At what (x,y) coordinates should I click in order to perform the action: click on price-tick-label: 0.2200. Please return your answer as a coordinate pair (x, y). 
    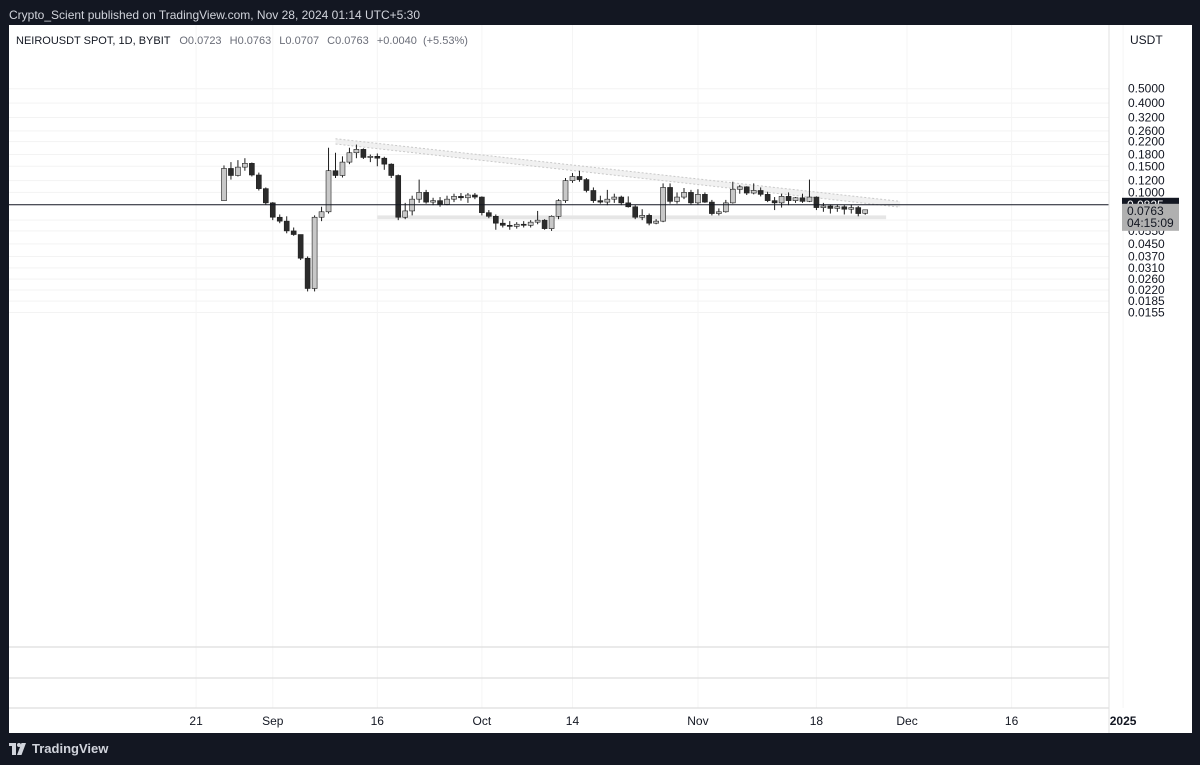
    Looking at the image, I should click on (1146, 142).